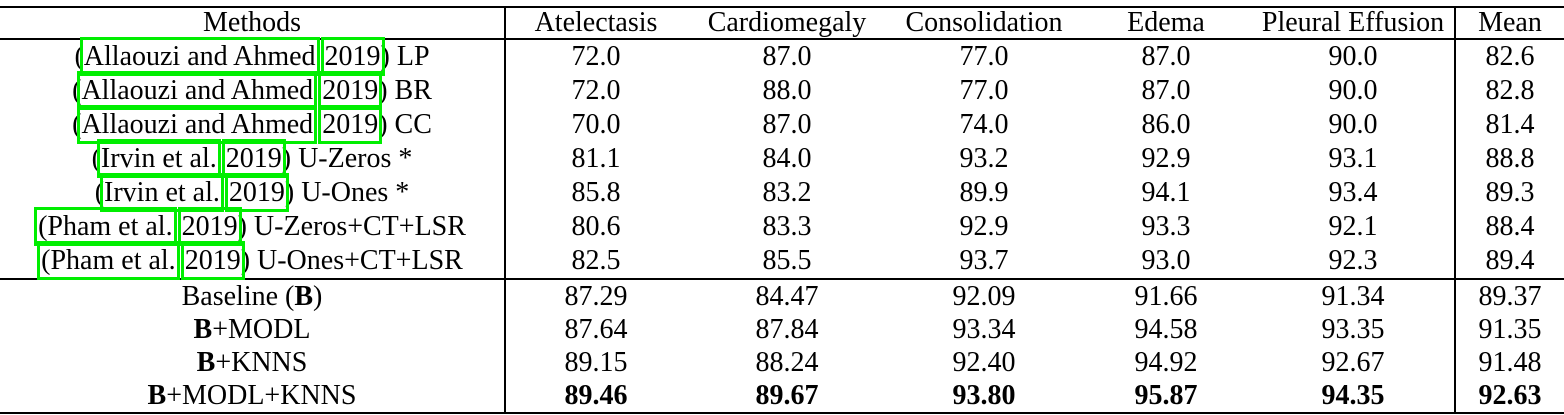  Describe the element at coordinates (1166, 192) in the screenshot. I see `value-cell-edema: 94.1` at that location.